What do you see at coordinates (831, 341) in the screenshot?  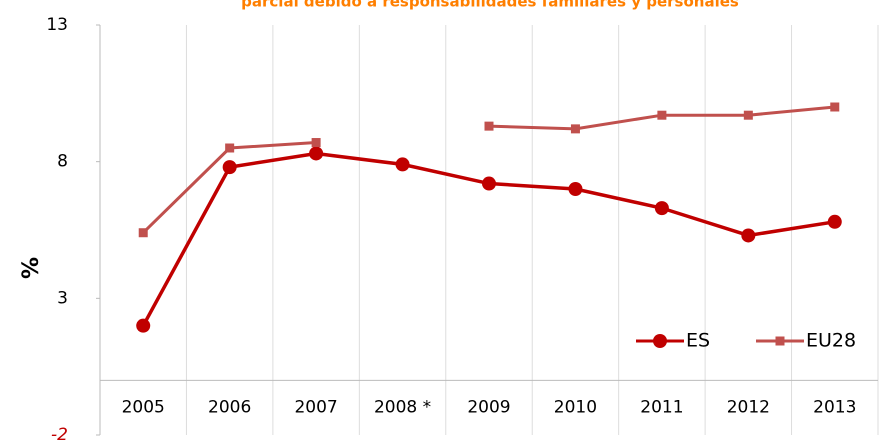 I see `legend-label: EU28` at bounding box center [831, 341].